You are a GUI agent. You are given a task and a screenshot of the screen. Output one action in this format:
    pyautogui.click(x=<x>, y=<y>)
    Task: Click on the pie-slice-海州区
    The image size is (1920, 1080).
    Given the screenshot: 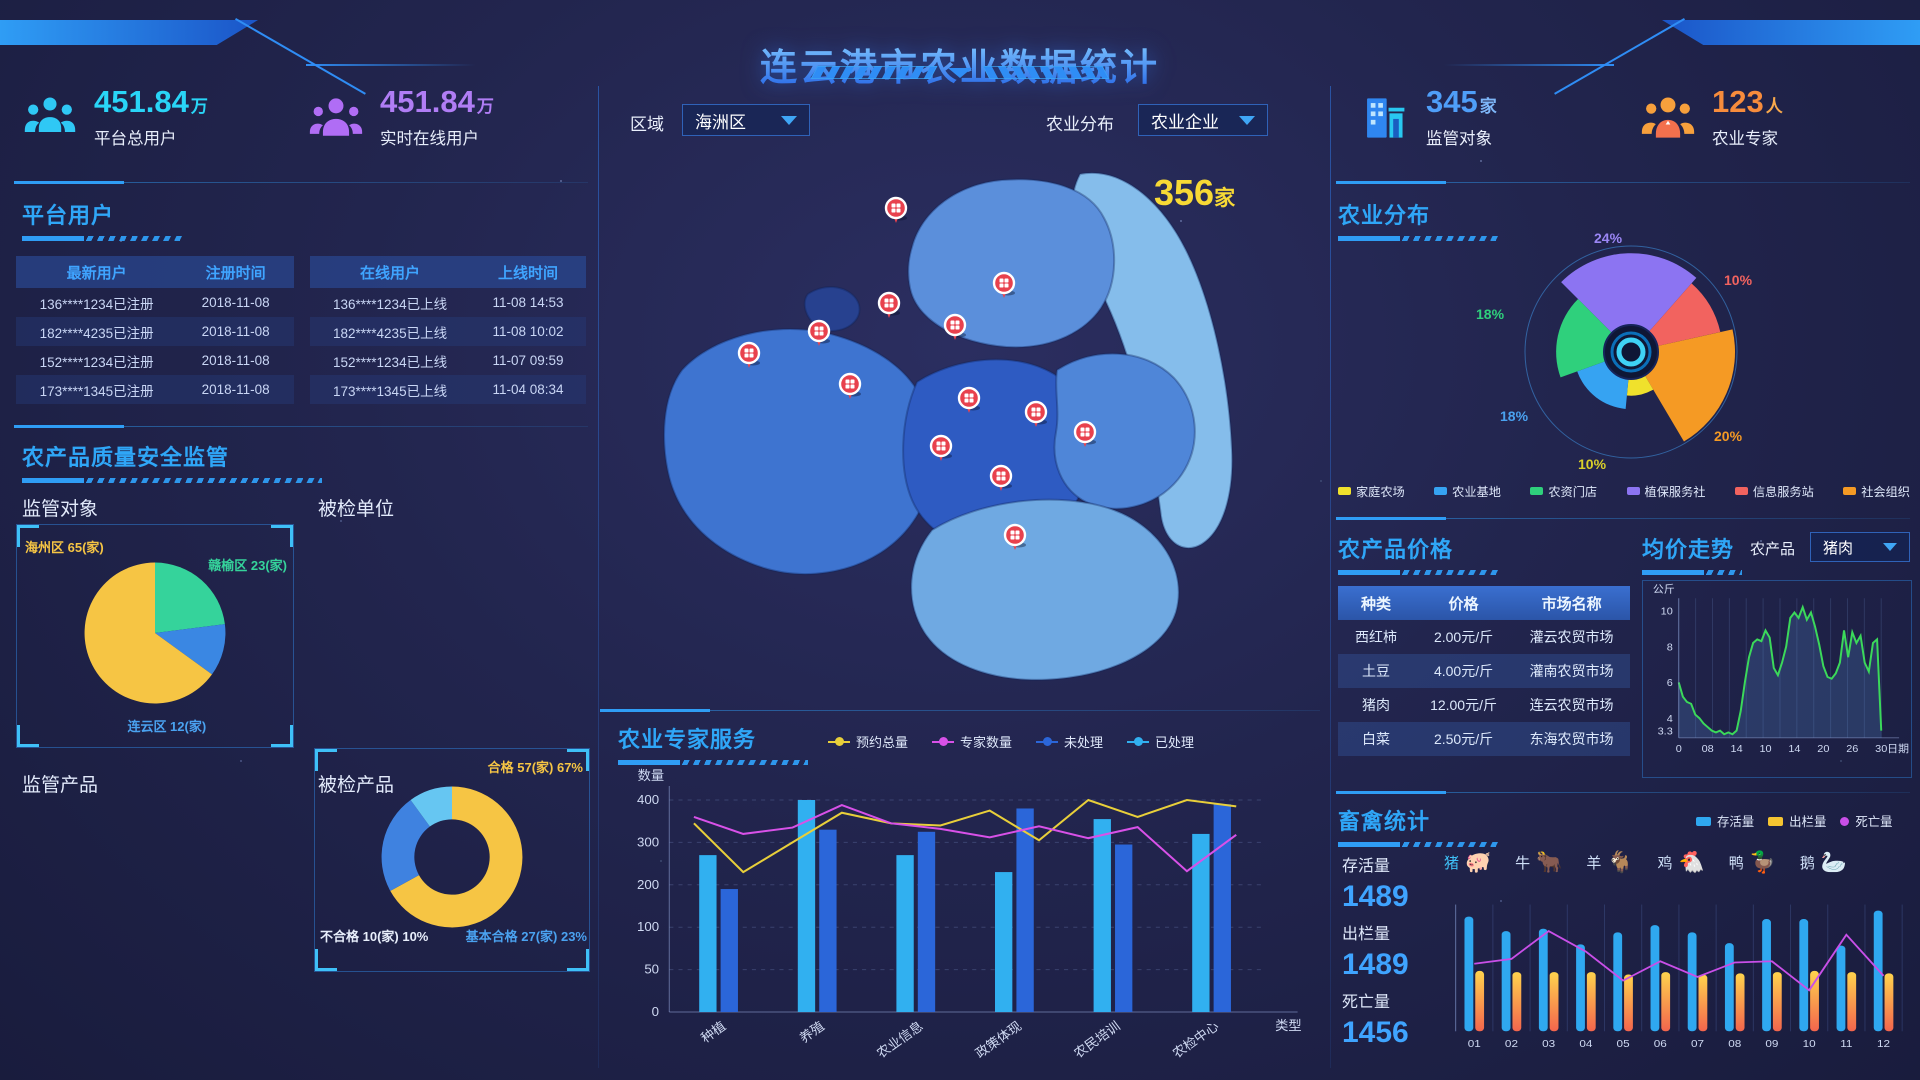 What is the action you would take?
    pyautogui.click(x=148, y=633)
    